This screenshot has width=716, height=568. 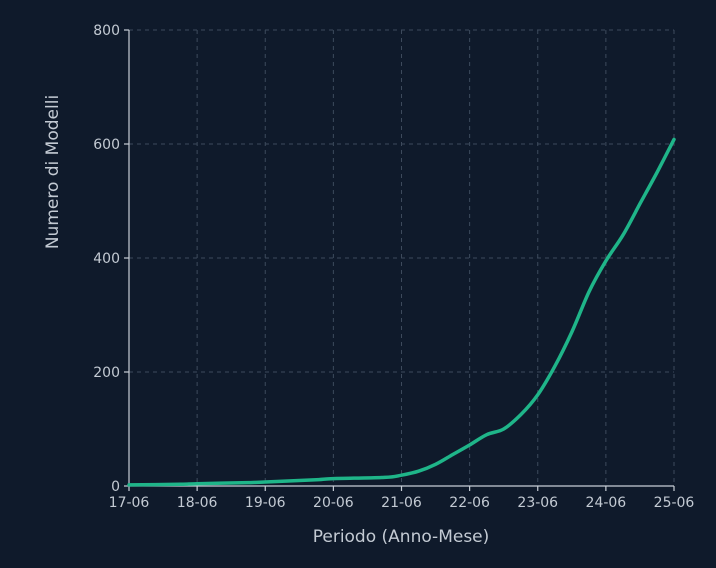 I want to click on x-tick-label: 18-06, so click(x=197, y=503).